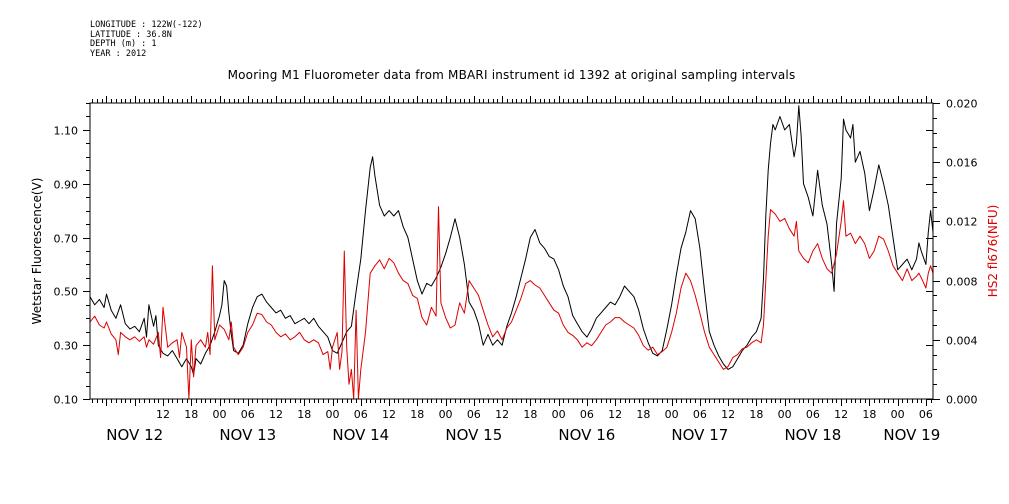  Describe the element at coordinates (962, 282) in the screenshot. I see `right-y-tick-label: 0.008` at that location.